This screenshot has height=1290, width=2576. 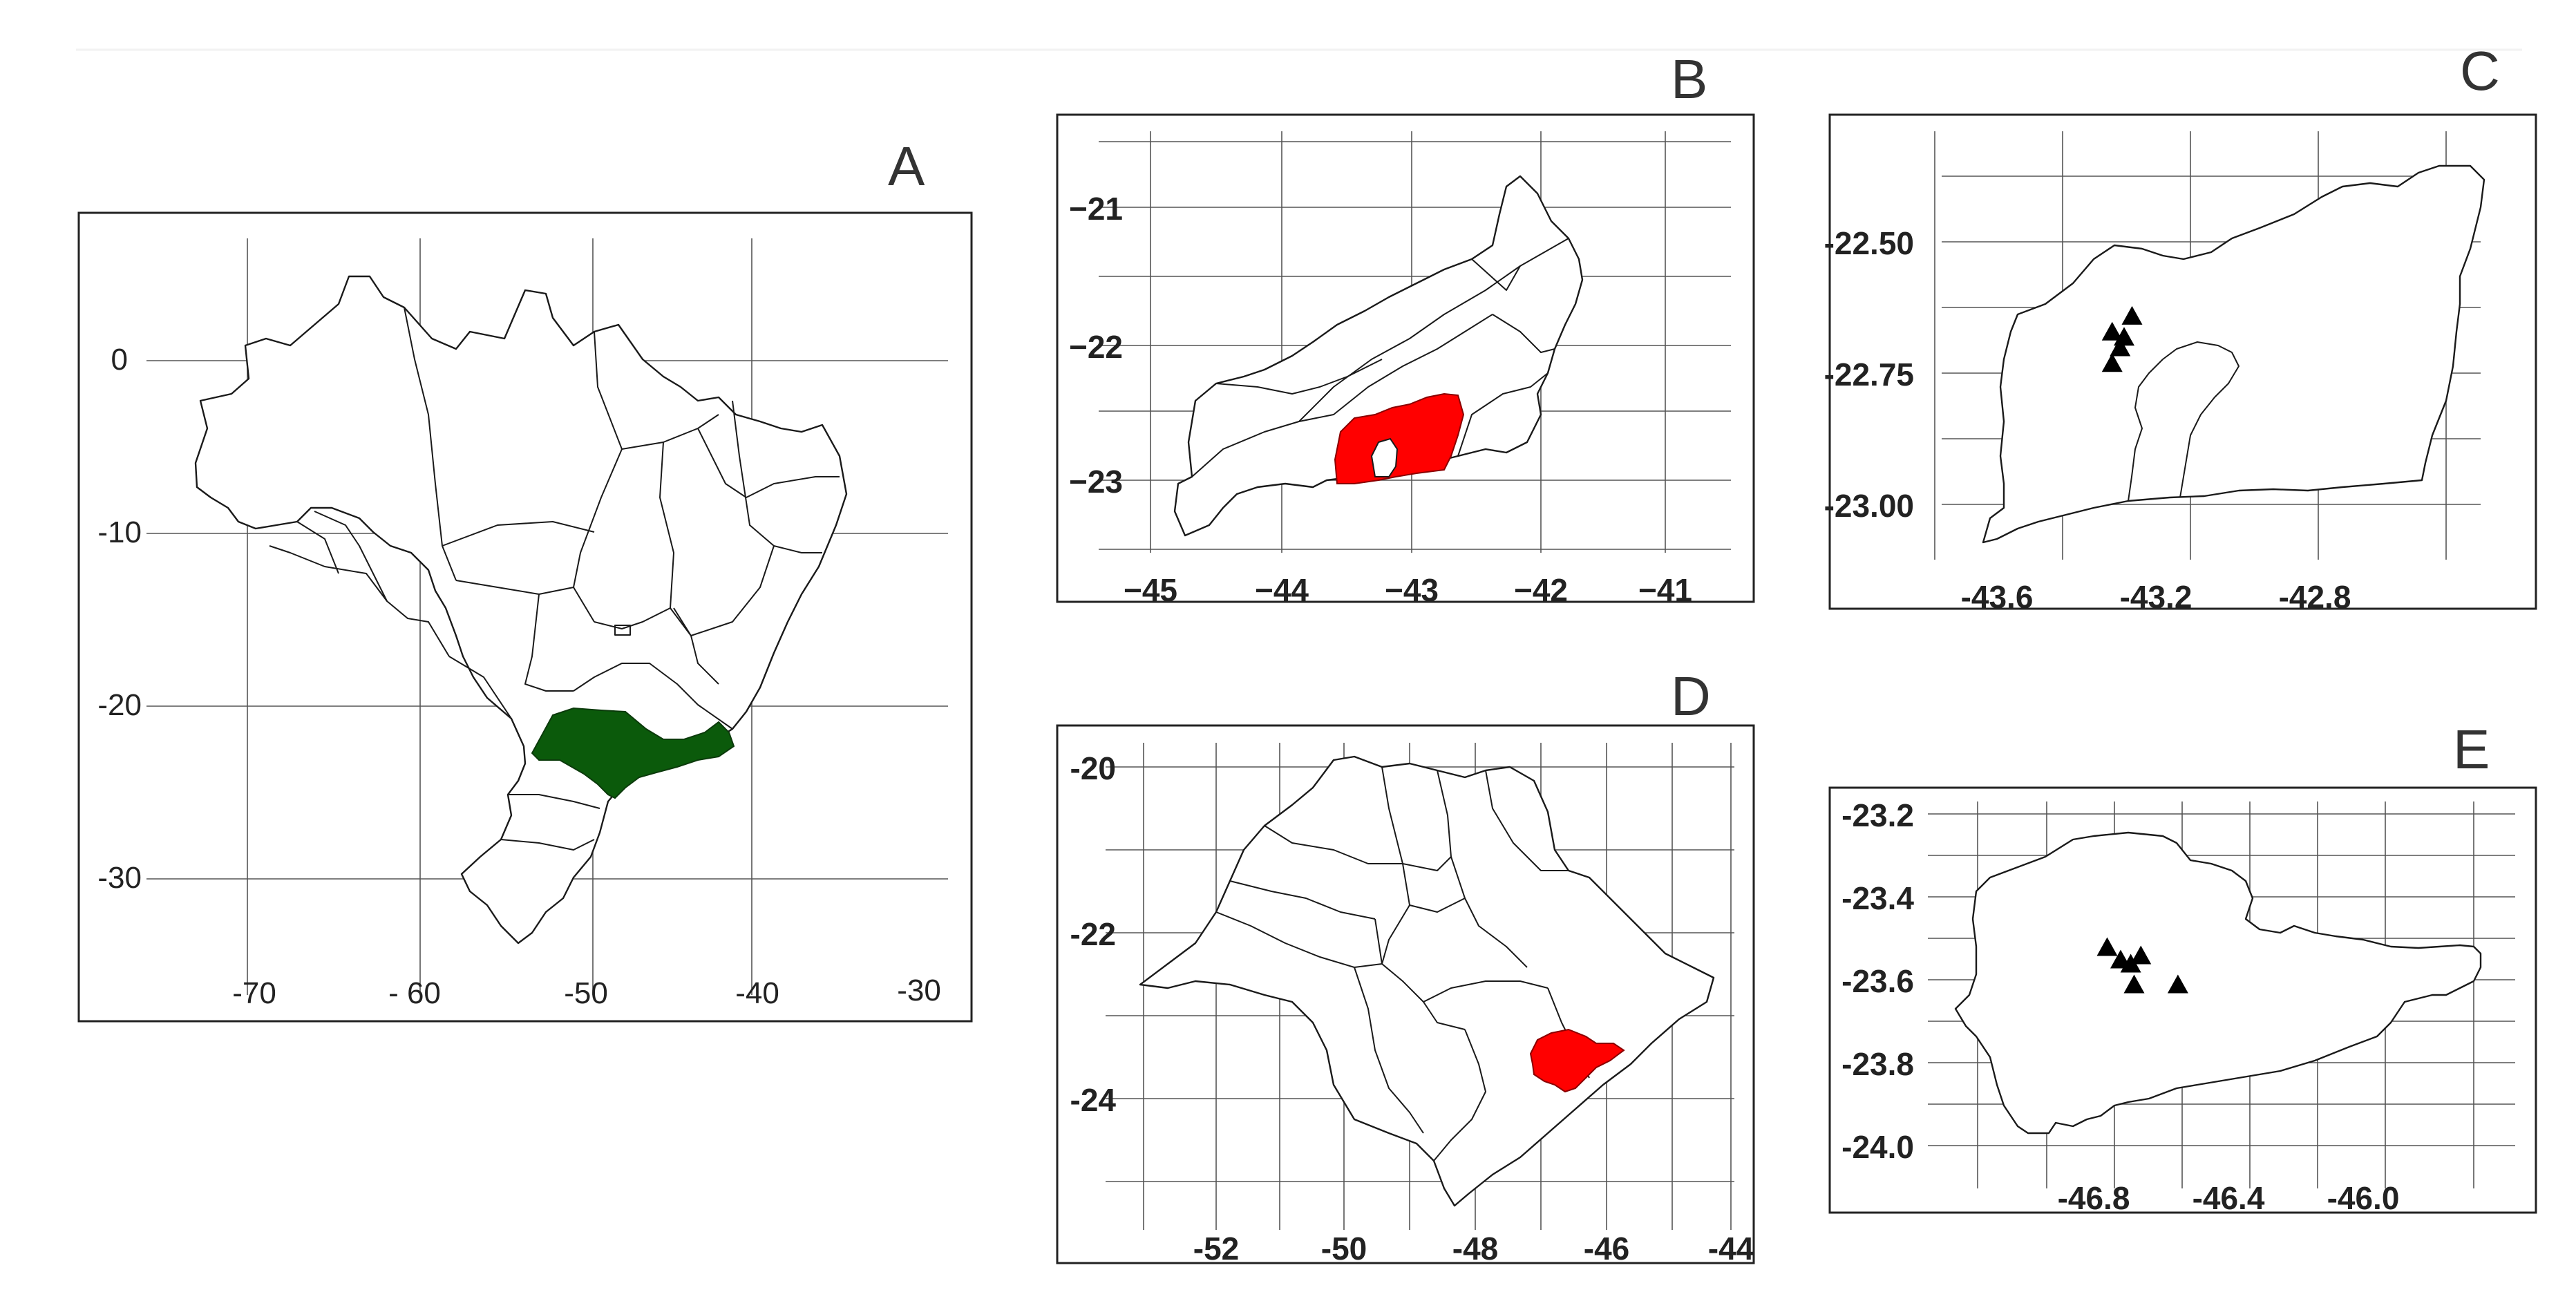 What do you see at coordinates (633, 753) in the screenshot?
I see `study-state-region` at bounding box center [633, 753].